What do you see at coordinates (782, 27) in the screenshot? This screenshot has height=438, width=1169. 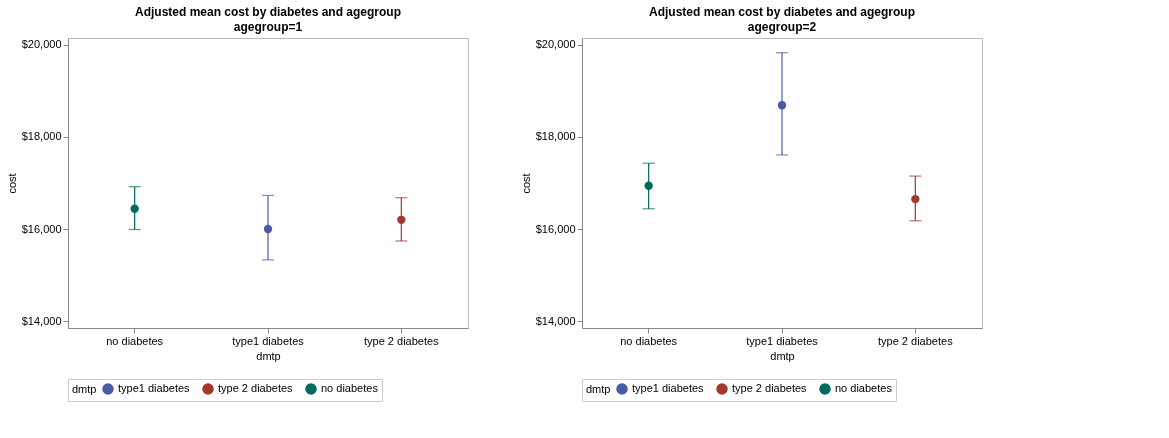 I see `chart-subtitle: agegroup=2` at bounding box center [782, 27].